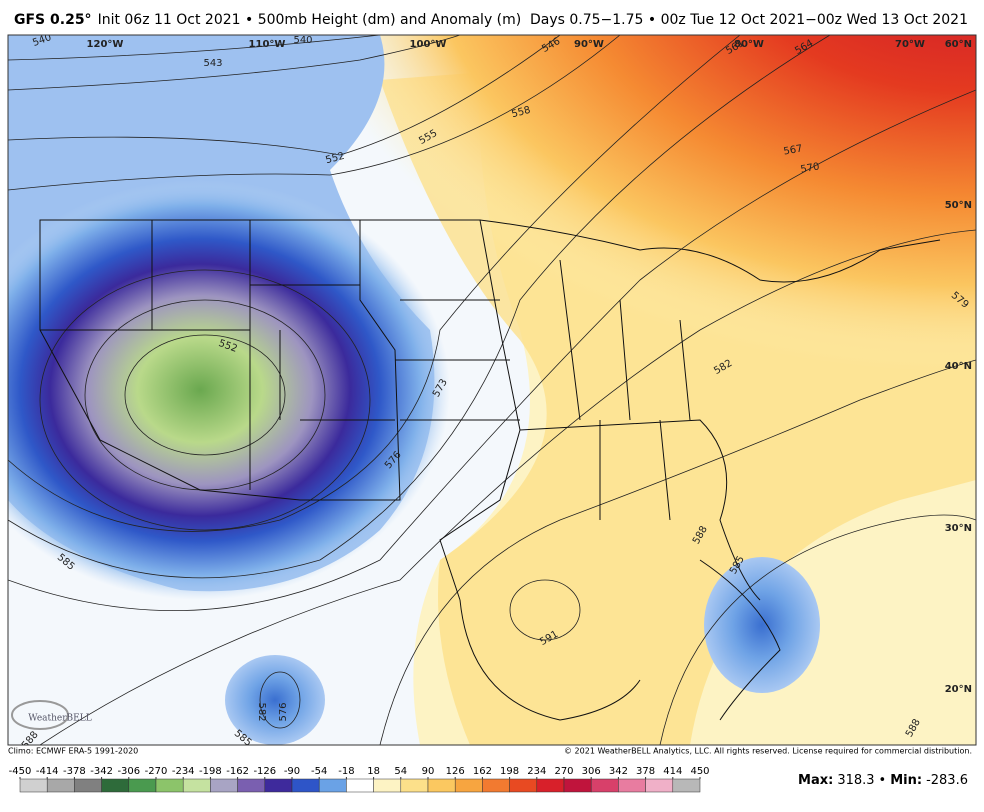 Image resolution: width=984 pixels, height=812 pixels. Describe the element at coordinates (958, 44) in the screenshot. I see `latitude-label: 60°N` at that location.